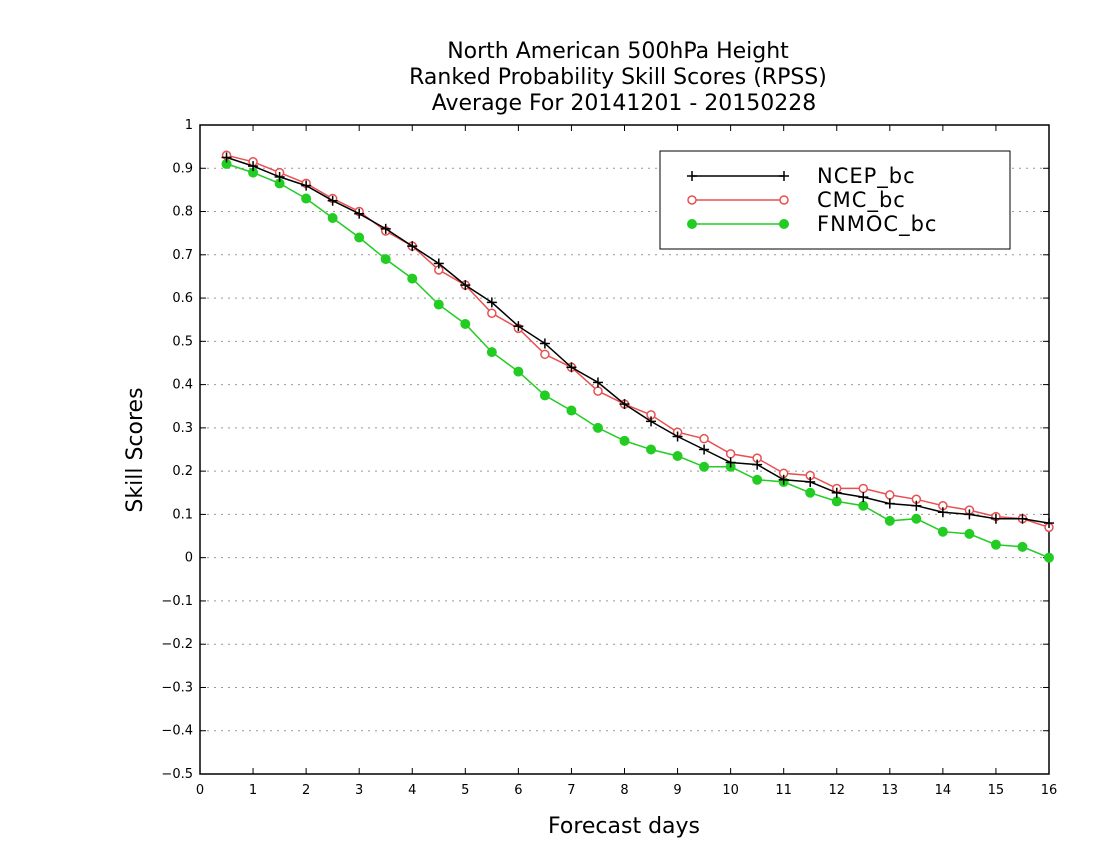 Image resolution: width=1100 pixels, height=850 pixels. Describe the element at coordinates (177, 601) in the screenshot. I see `y-tick-label: −0.1` at that location.